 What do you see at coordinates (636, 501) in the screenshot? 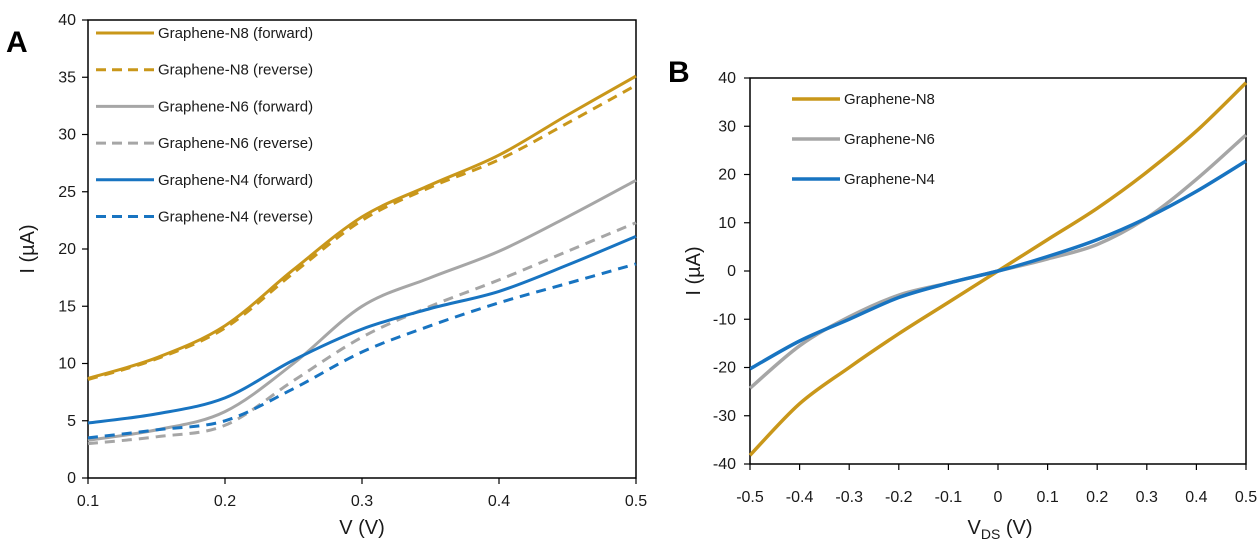
I see `x-tick-label-a-4: 0.5` at bounding box center [636, 501].